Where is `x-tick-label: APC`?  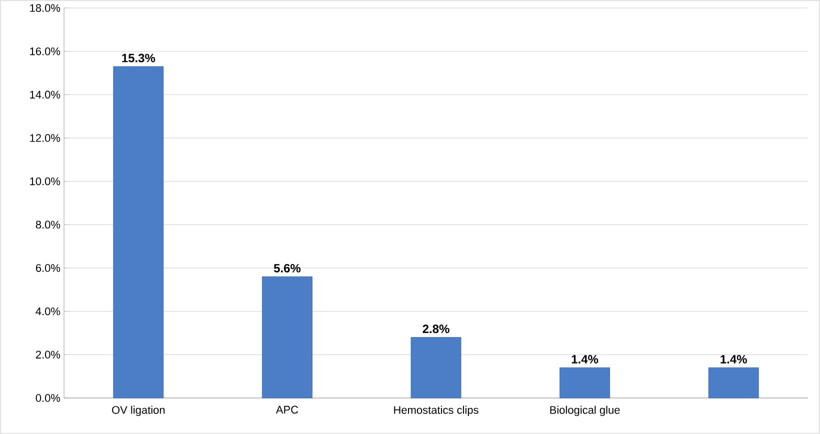
x-tick-label: APC is located at coordinates (287, 410).